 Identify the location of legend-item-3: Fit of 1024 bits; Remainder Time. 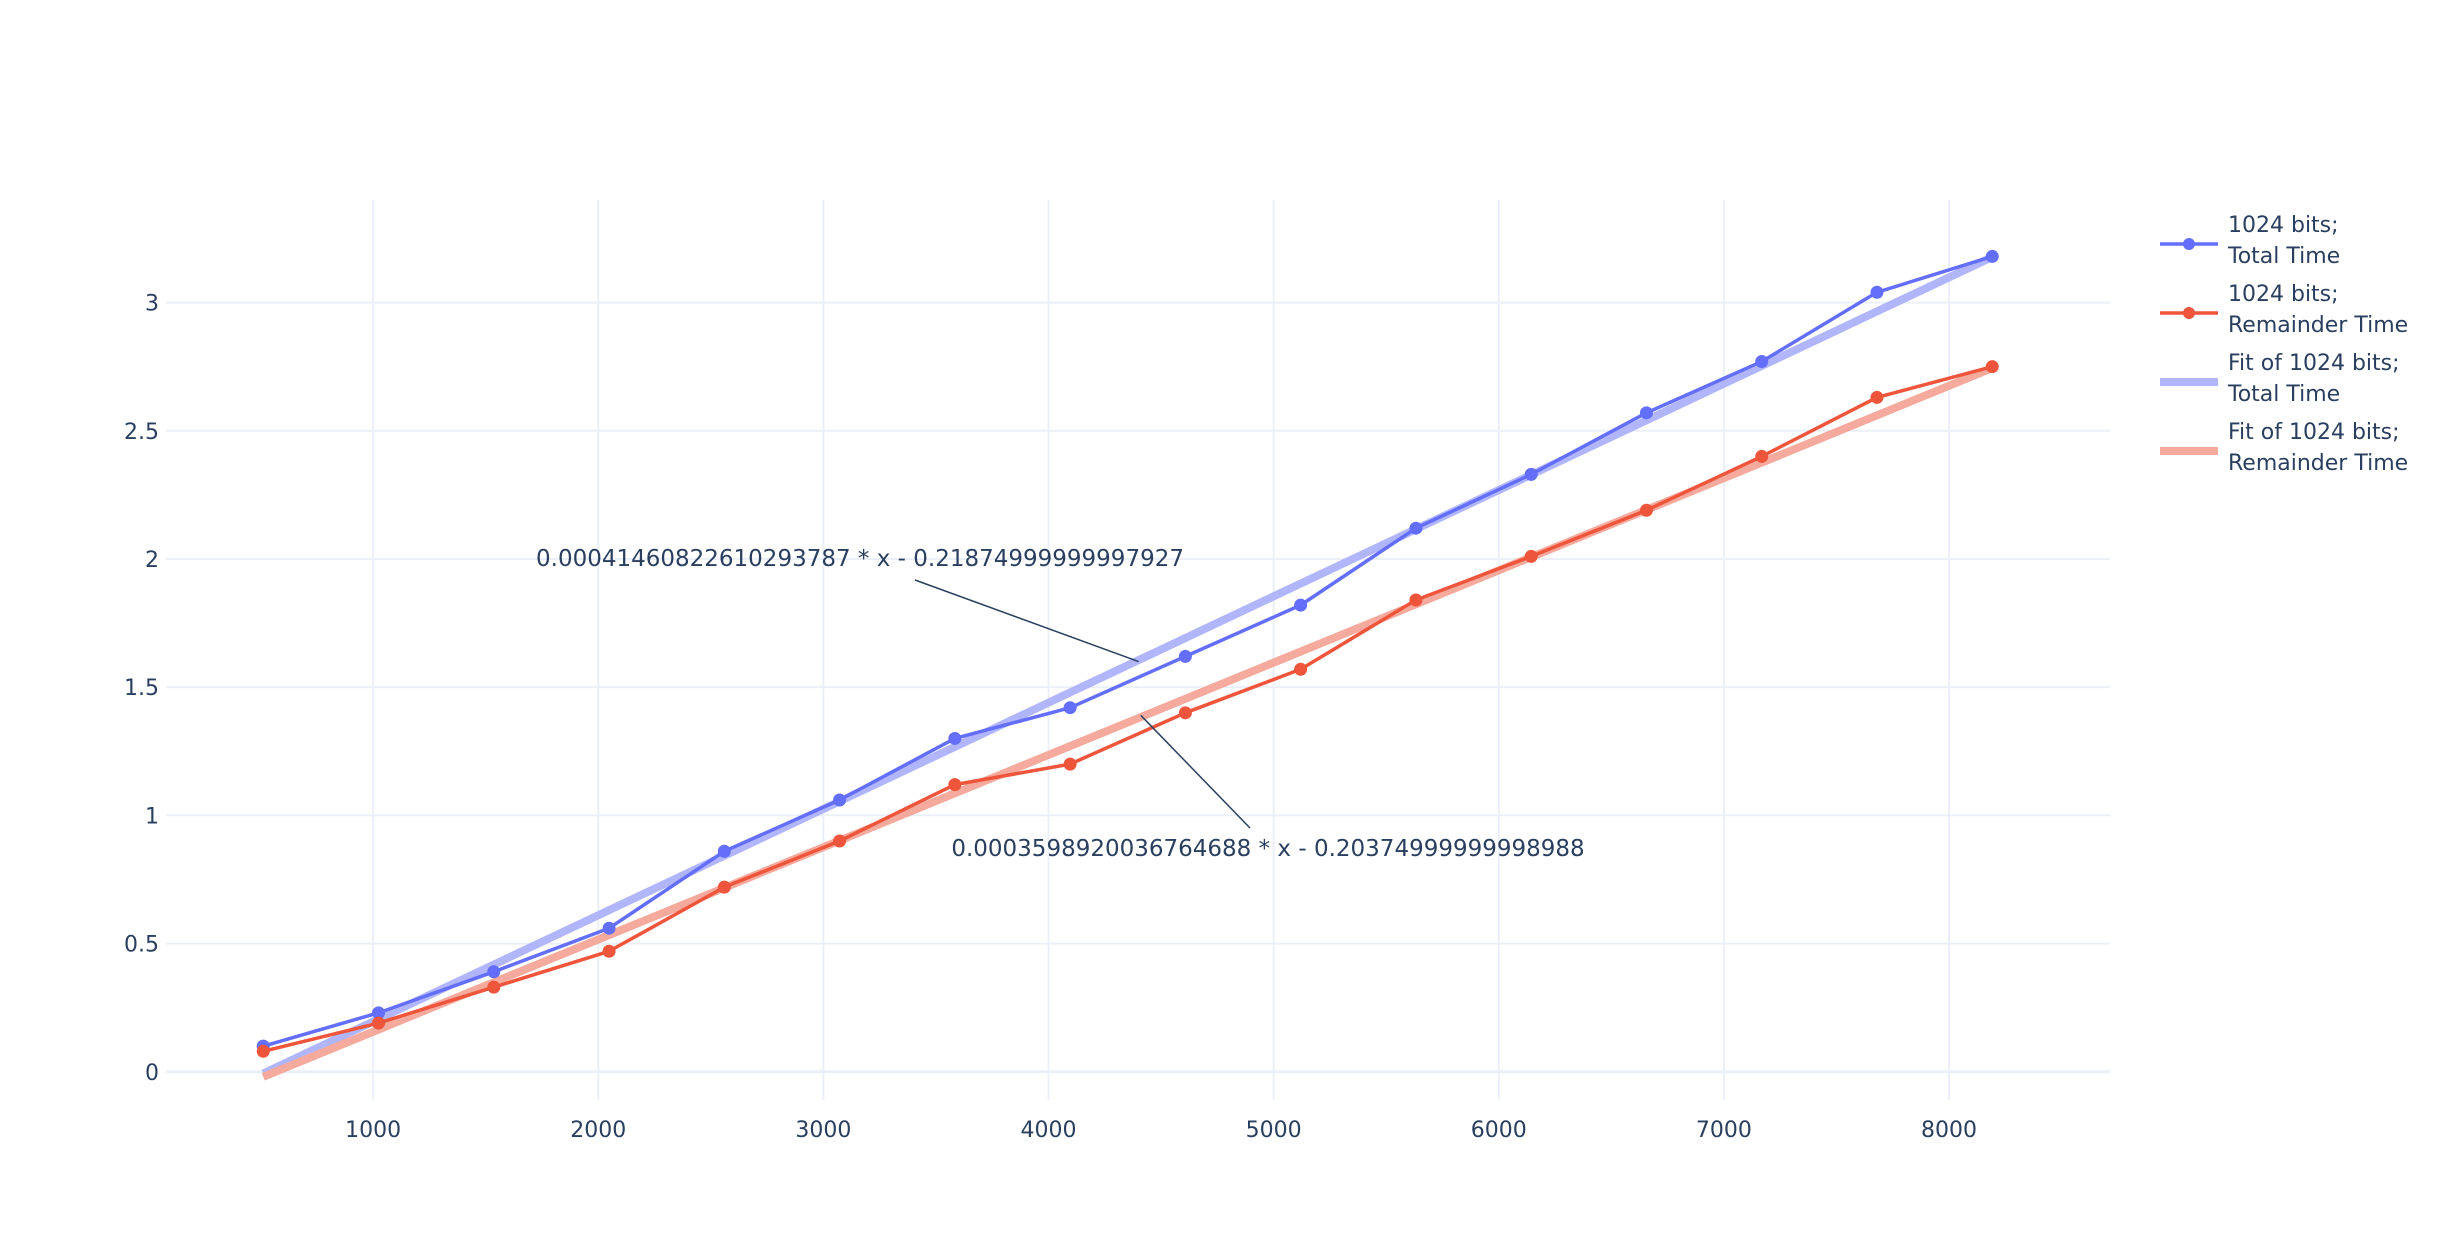
(2284, 448).